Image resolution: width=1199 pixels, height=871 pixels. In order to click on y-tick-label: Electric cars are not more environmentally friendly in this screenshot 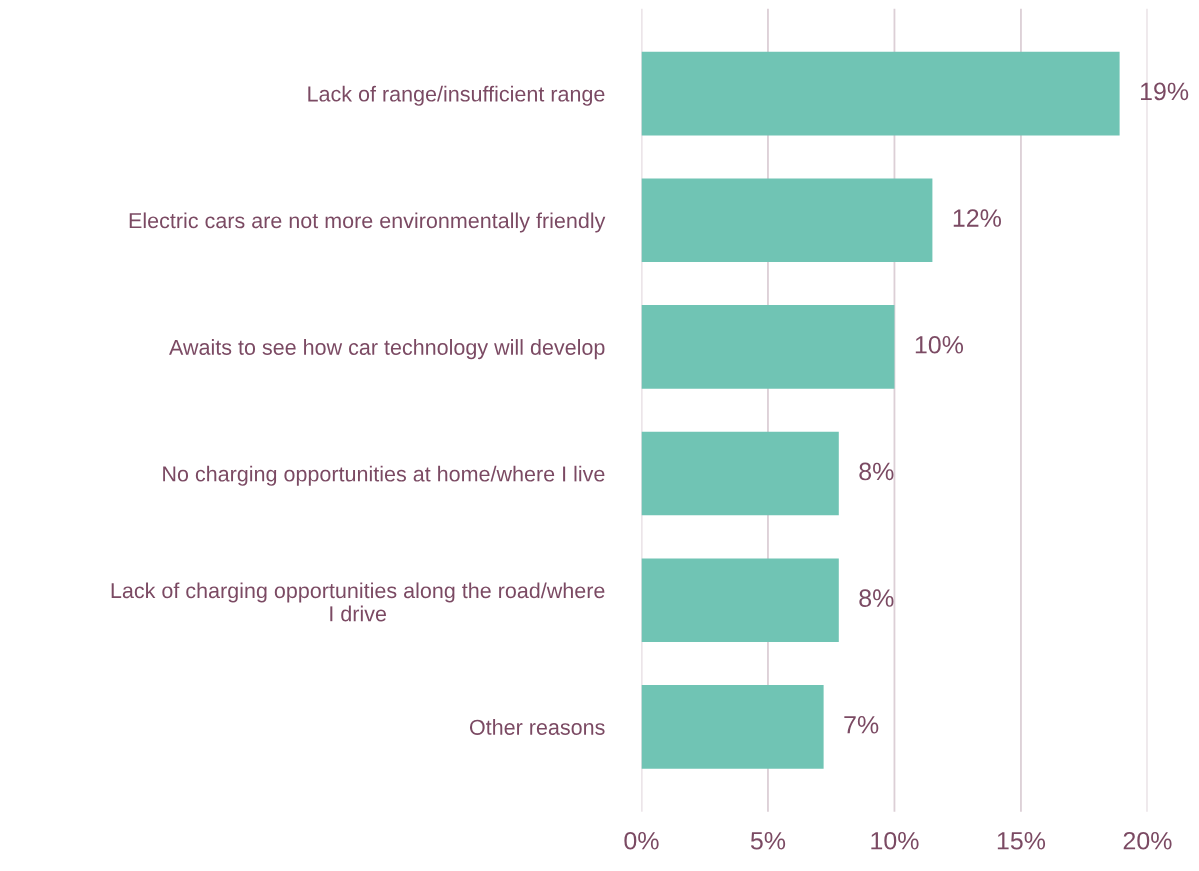, I will do `click(367, 222)`.